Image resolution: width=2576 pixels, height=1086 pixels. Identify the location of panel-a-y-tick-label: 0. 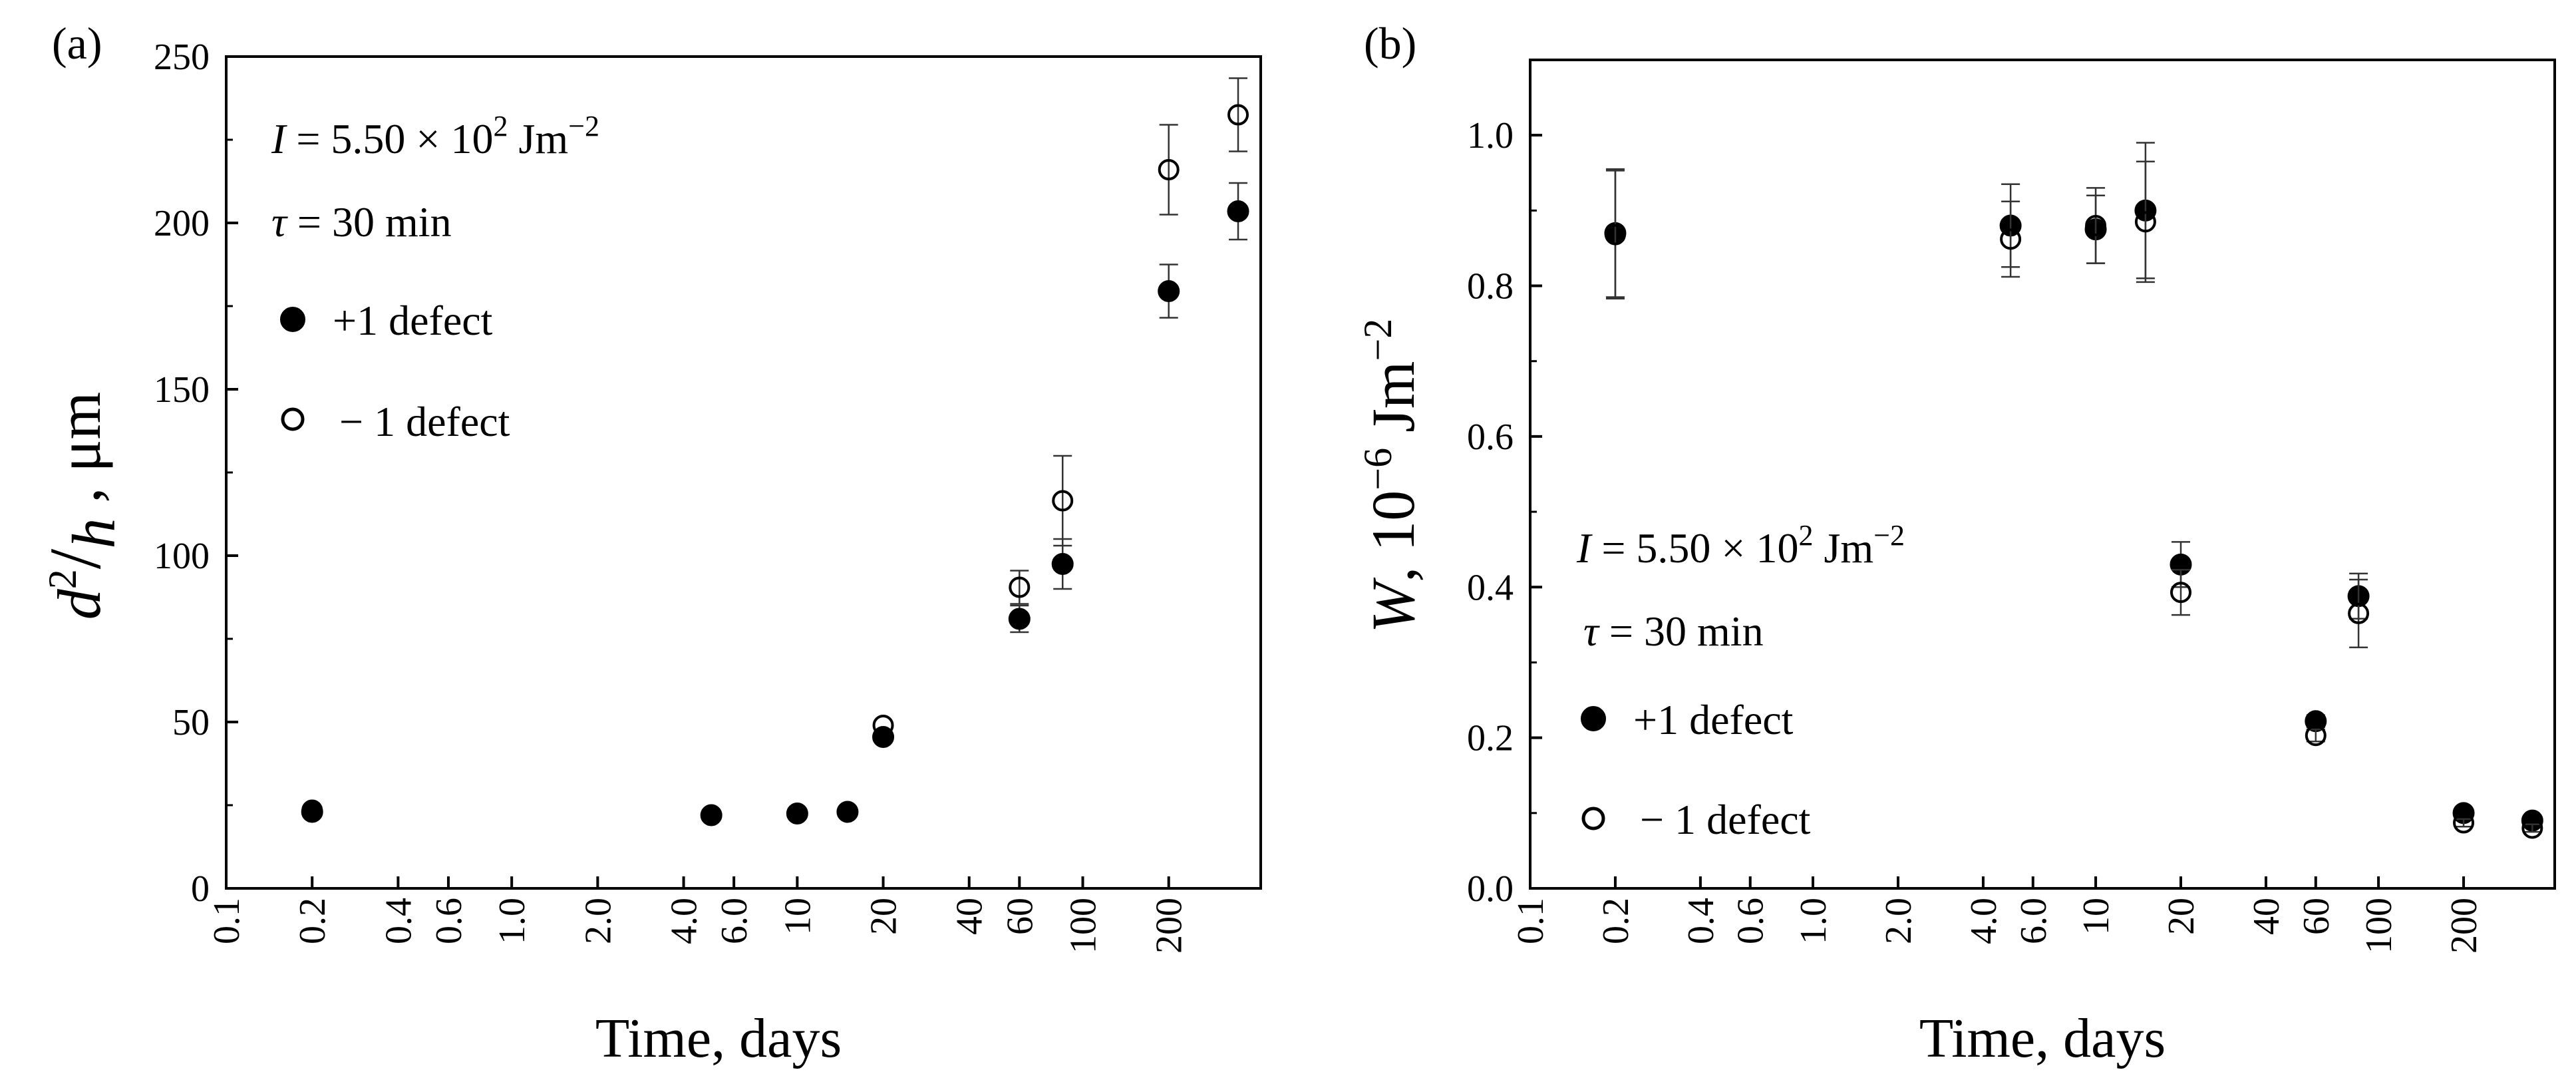
(200, 889).